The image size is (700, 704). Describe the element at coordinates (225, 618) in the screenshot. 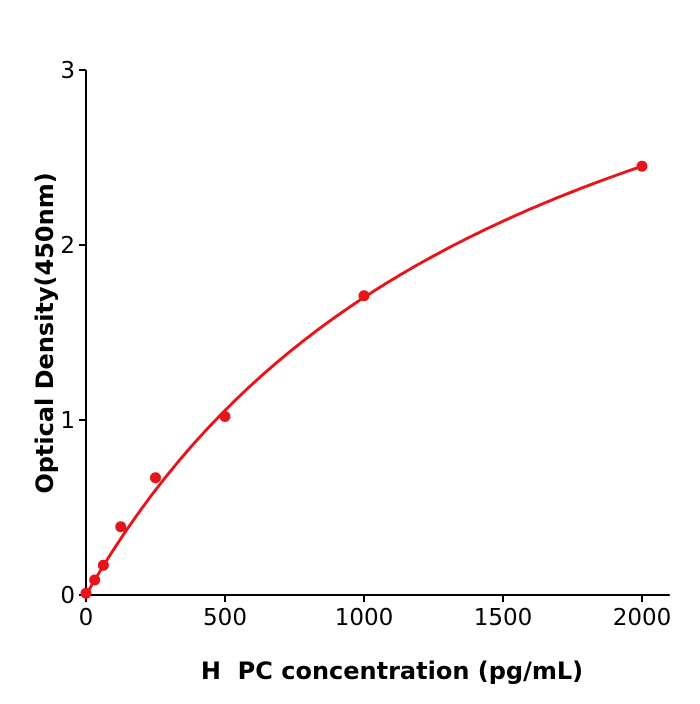

I see `x-tick-label: 500` at that location.